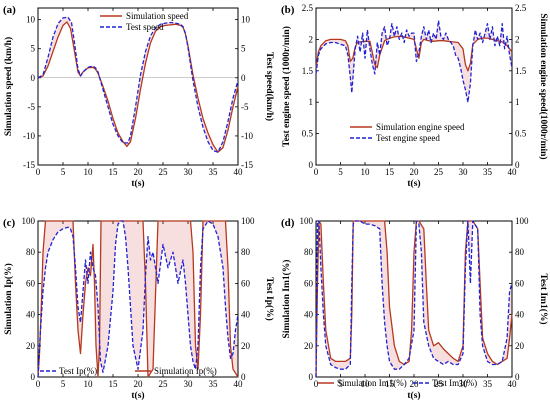  What do you see at coordinates (521, 8) in the screenshot?
I see `y-right-tick-label: 2.5` at bounding box center [521, 8].